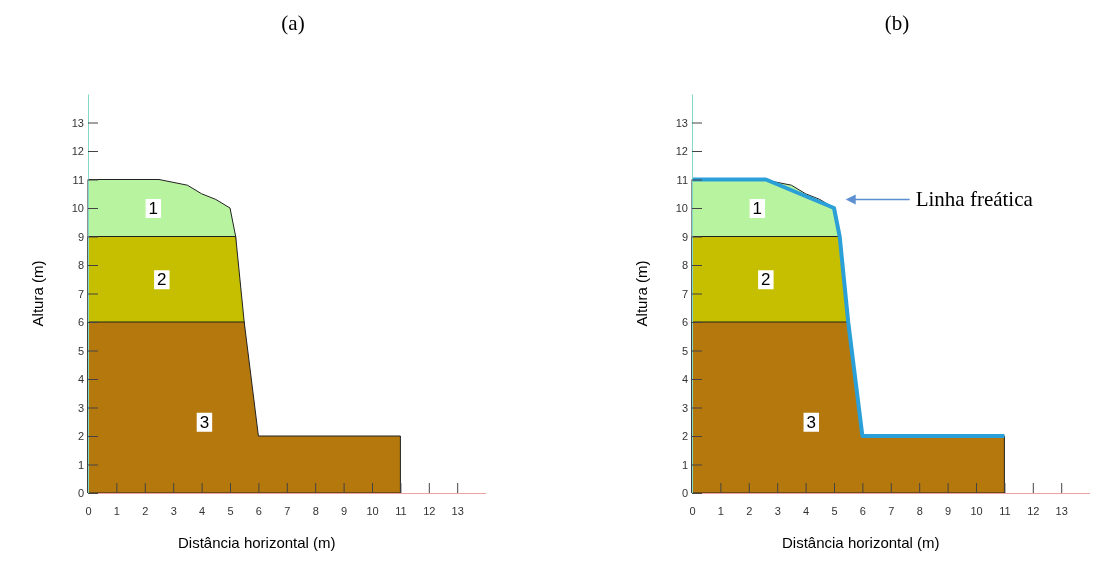 This screenshot has width=1099, height=561. I want to click on chart-title: (b), so click(897, 23).